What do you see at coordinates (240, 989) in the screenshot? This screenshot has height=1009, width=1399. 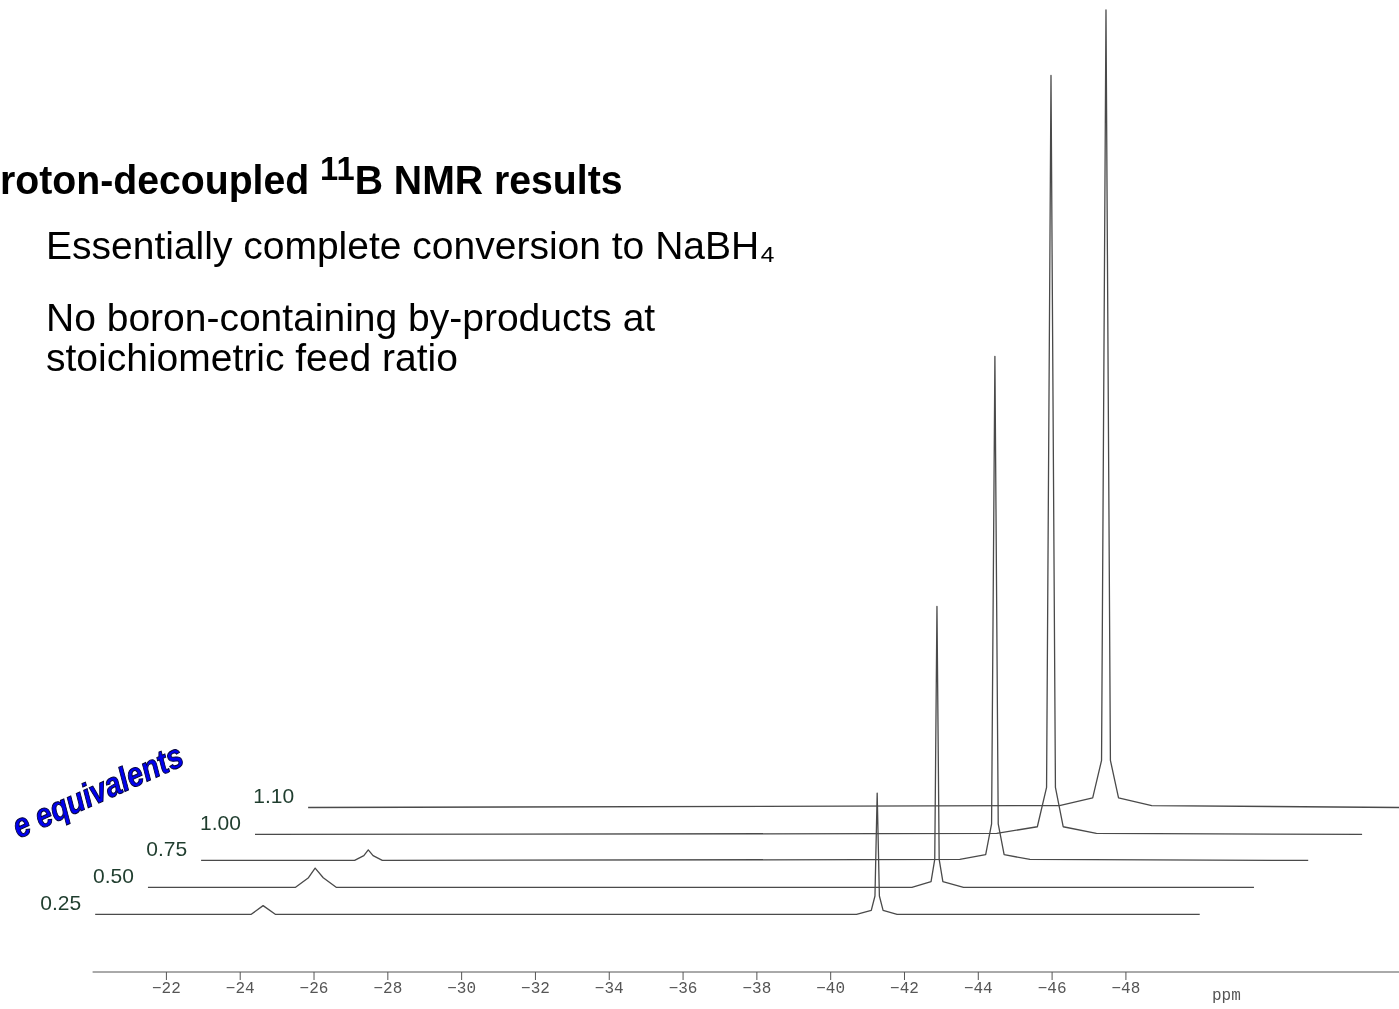 I see `x-tick-label: −24` at bounding box center [240, 989].